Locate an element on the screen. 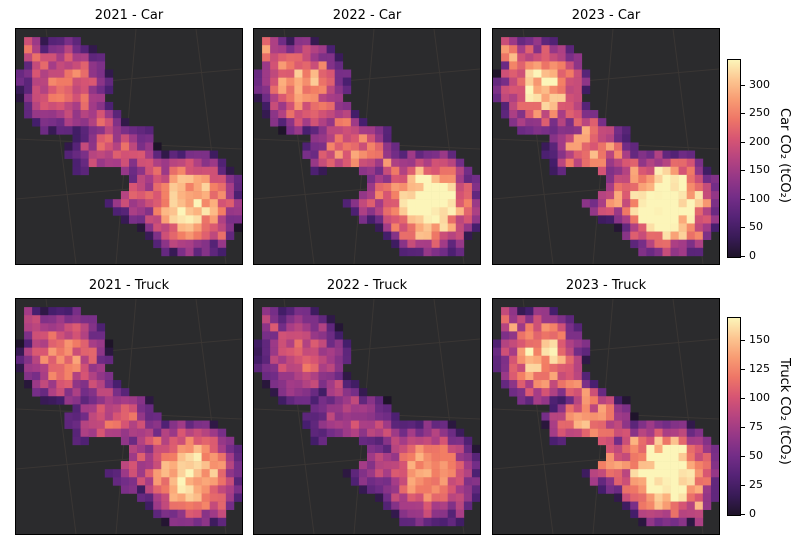 The width and height of the screenshot is (799, 548). colorbar-tick-label: 25 is located at coordinates (756, 485).